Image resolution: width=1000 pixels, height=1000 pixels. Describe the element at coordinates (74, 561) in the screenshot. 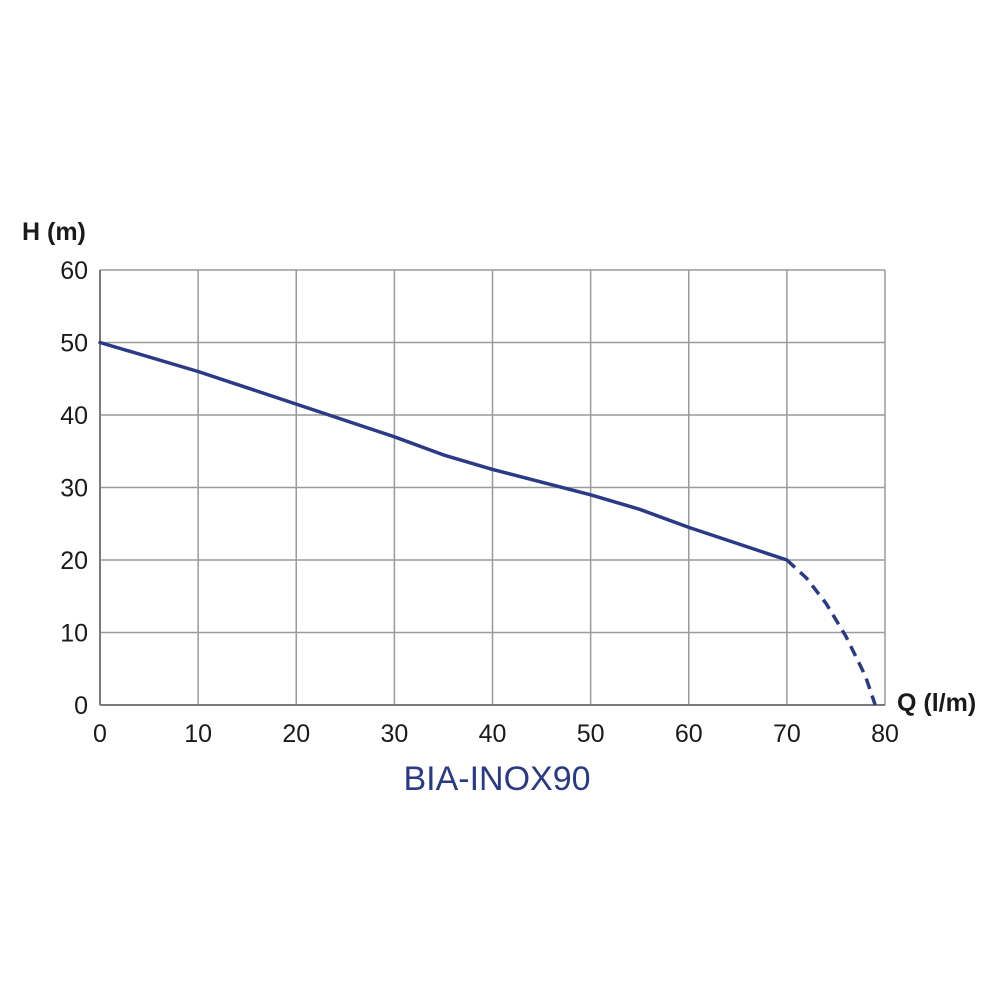

I see `y-tick-label: 20` at that location.